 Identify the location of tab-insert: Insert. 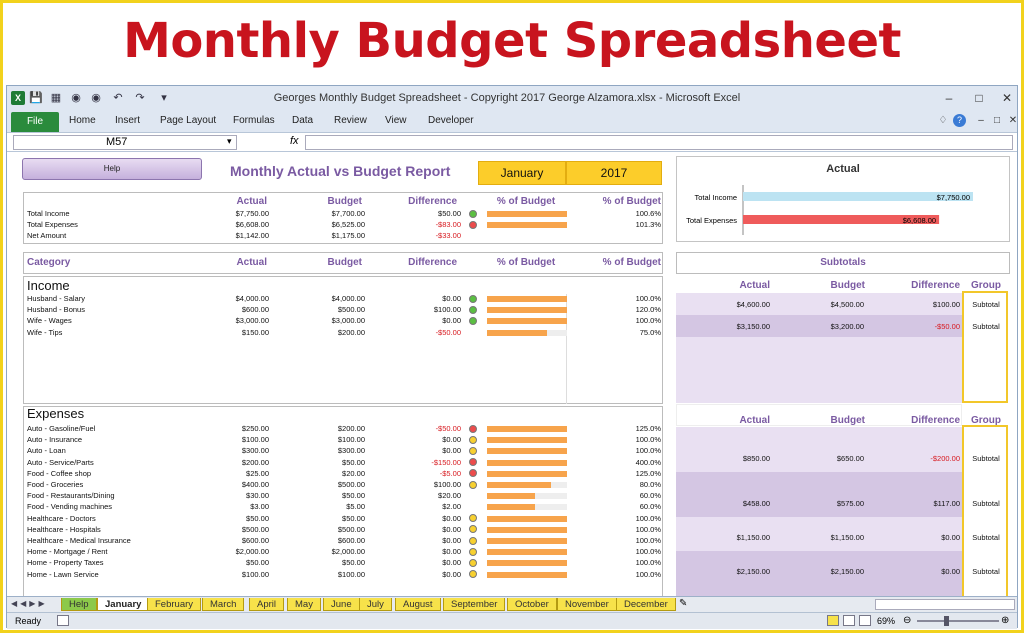
(128, 120).